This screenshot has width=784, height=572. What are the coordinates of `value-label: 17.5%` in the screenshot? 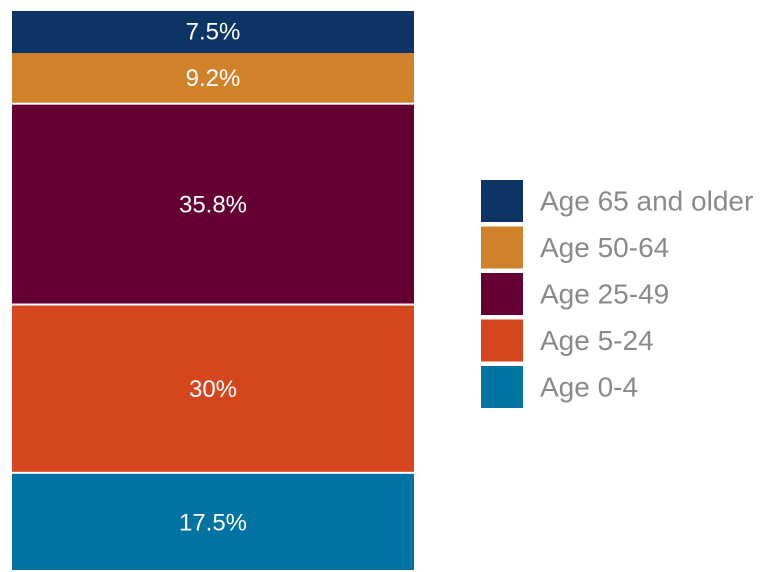 It's located at (213, 522).